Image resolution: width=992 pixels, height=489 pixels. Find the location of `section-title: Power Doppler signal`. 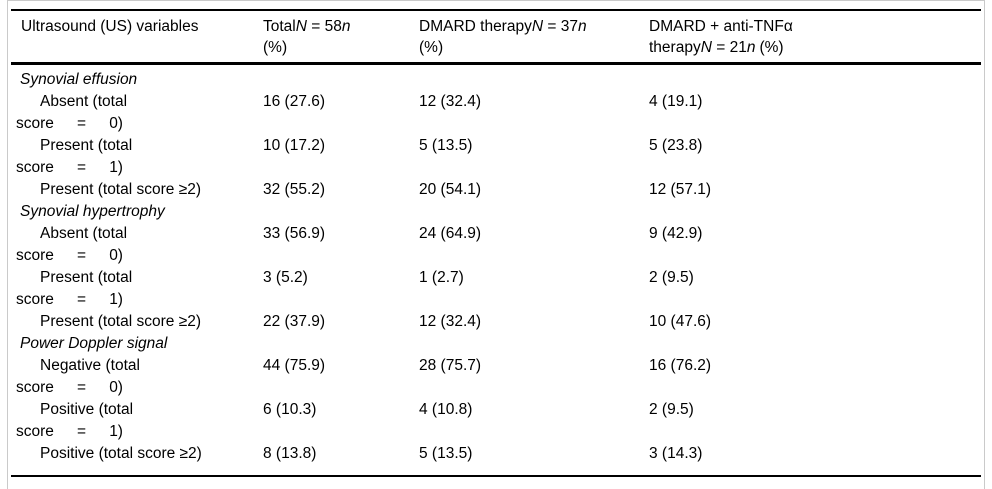

section-title: Power Doppler signal is located at coordinates (94, 343).